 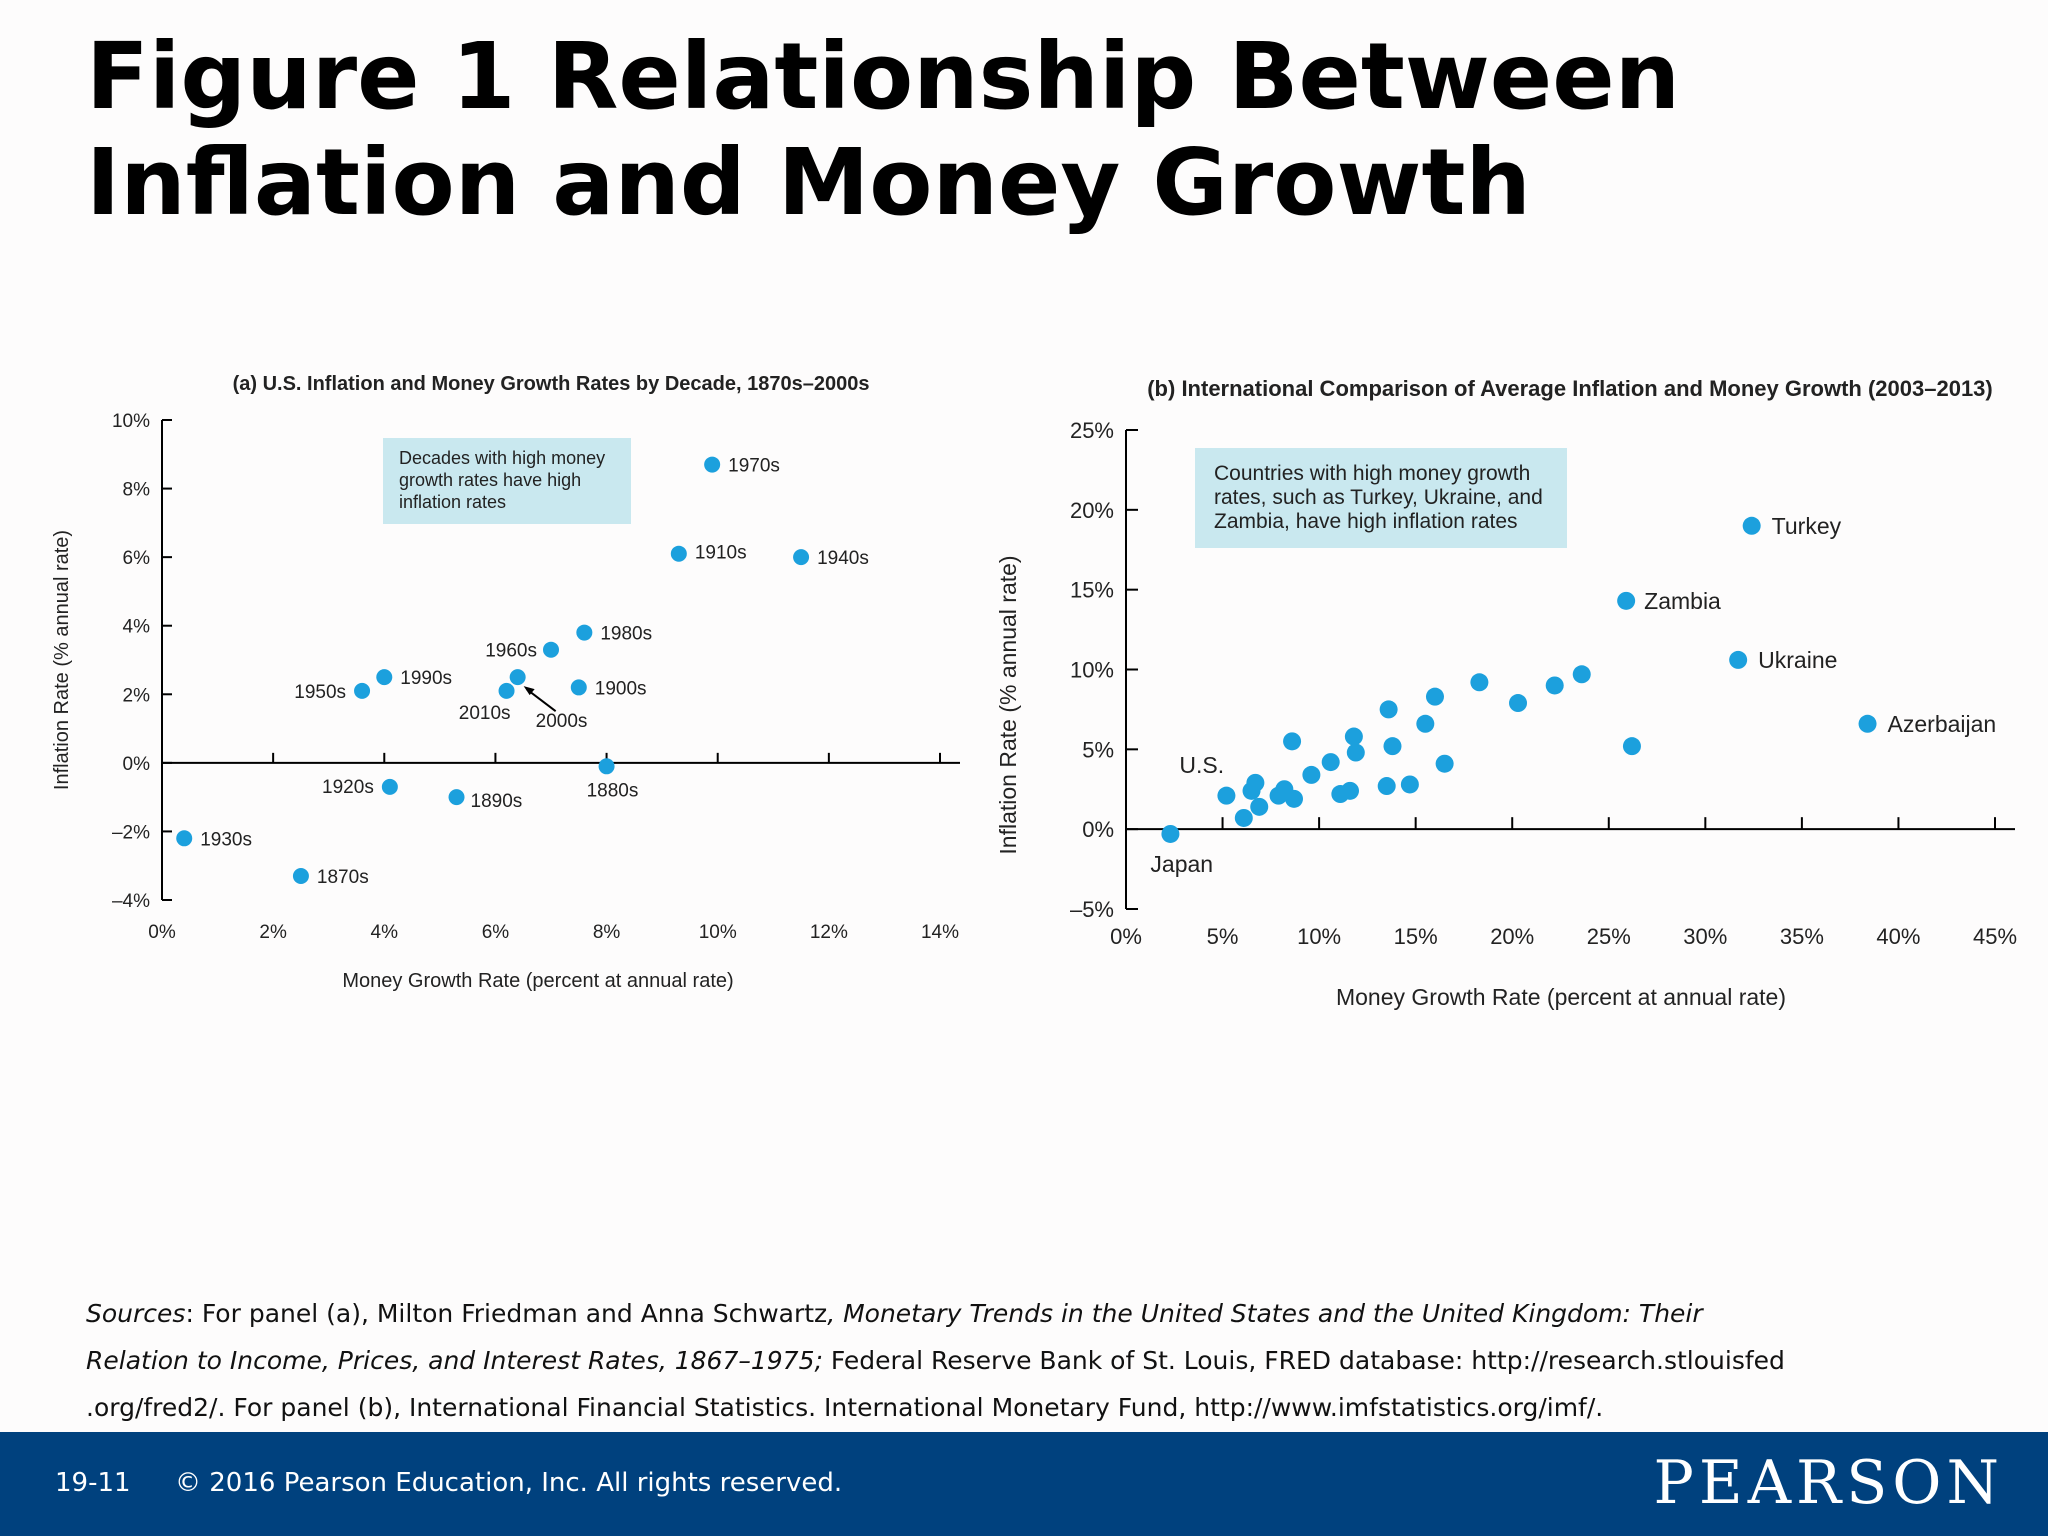 I want to click on slide-title-line2: Inflation and Money Growth, so click(x=808, y=182).